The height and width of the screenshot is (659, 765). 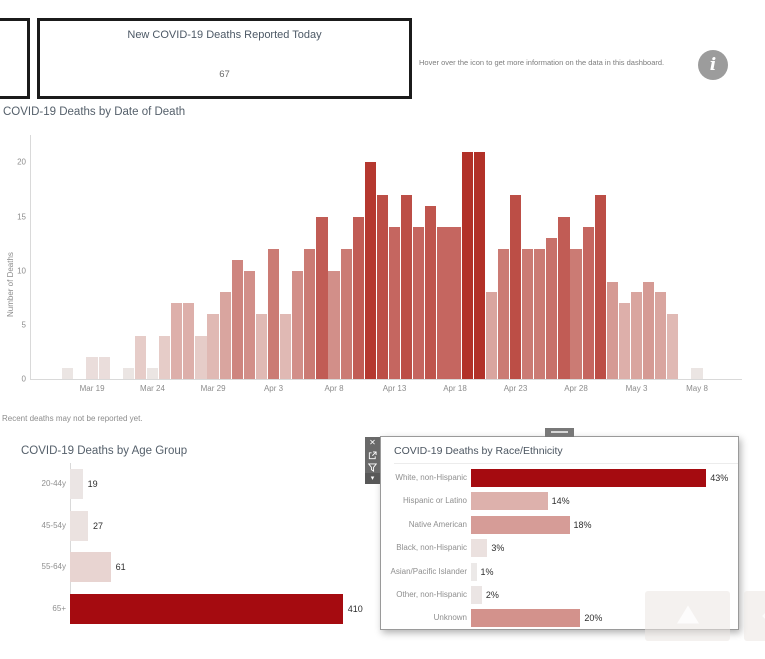 I want to click on x-tick-label: May 3, so click(x=636, y=388).